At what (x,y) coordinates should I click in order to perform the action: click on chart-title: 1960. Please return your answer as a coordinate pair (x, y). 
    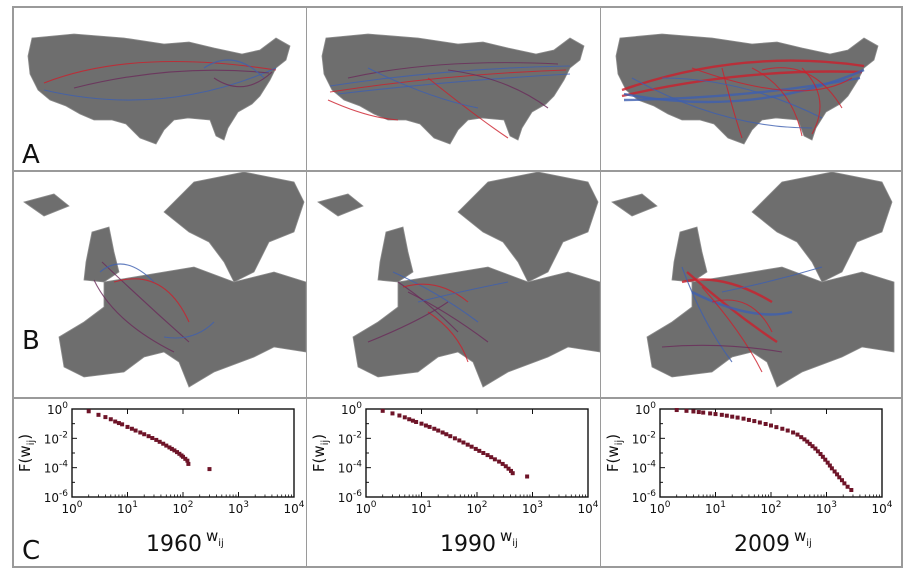
    Looking at the image, I should click on (174, 544).